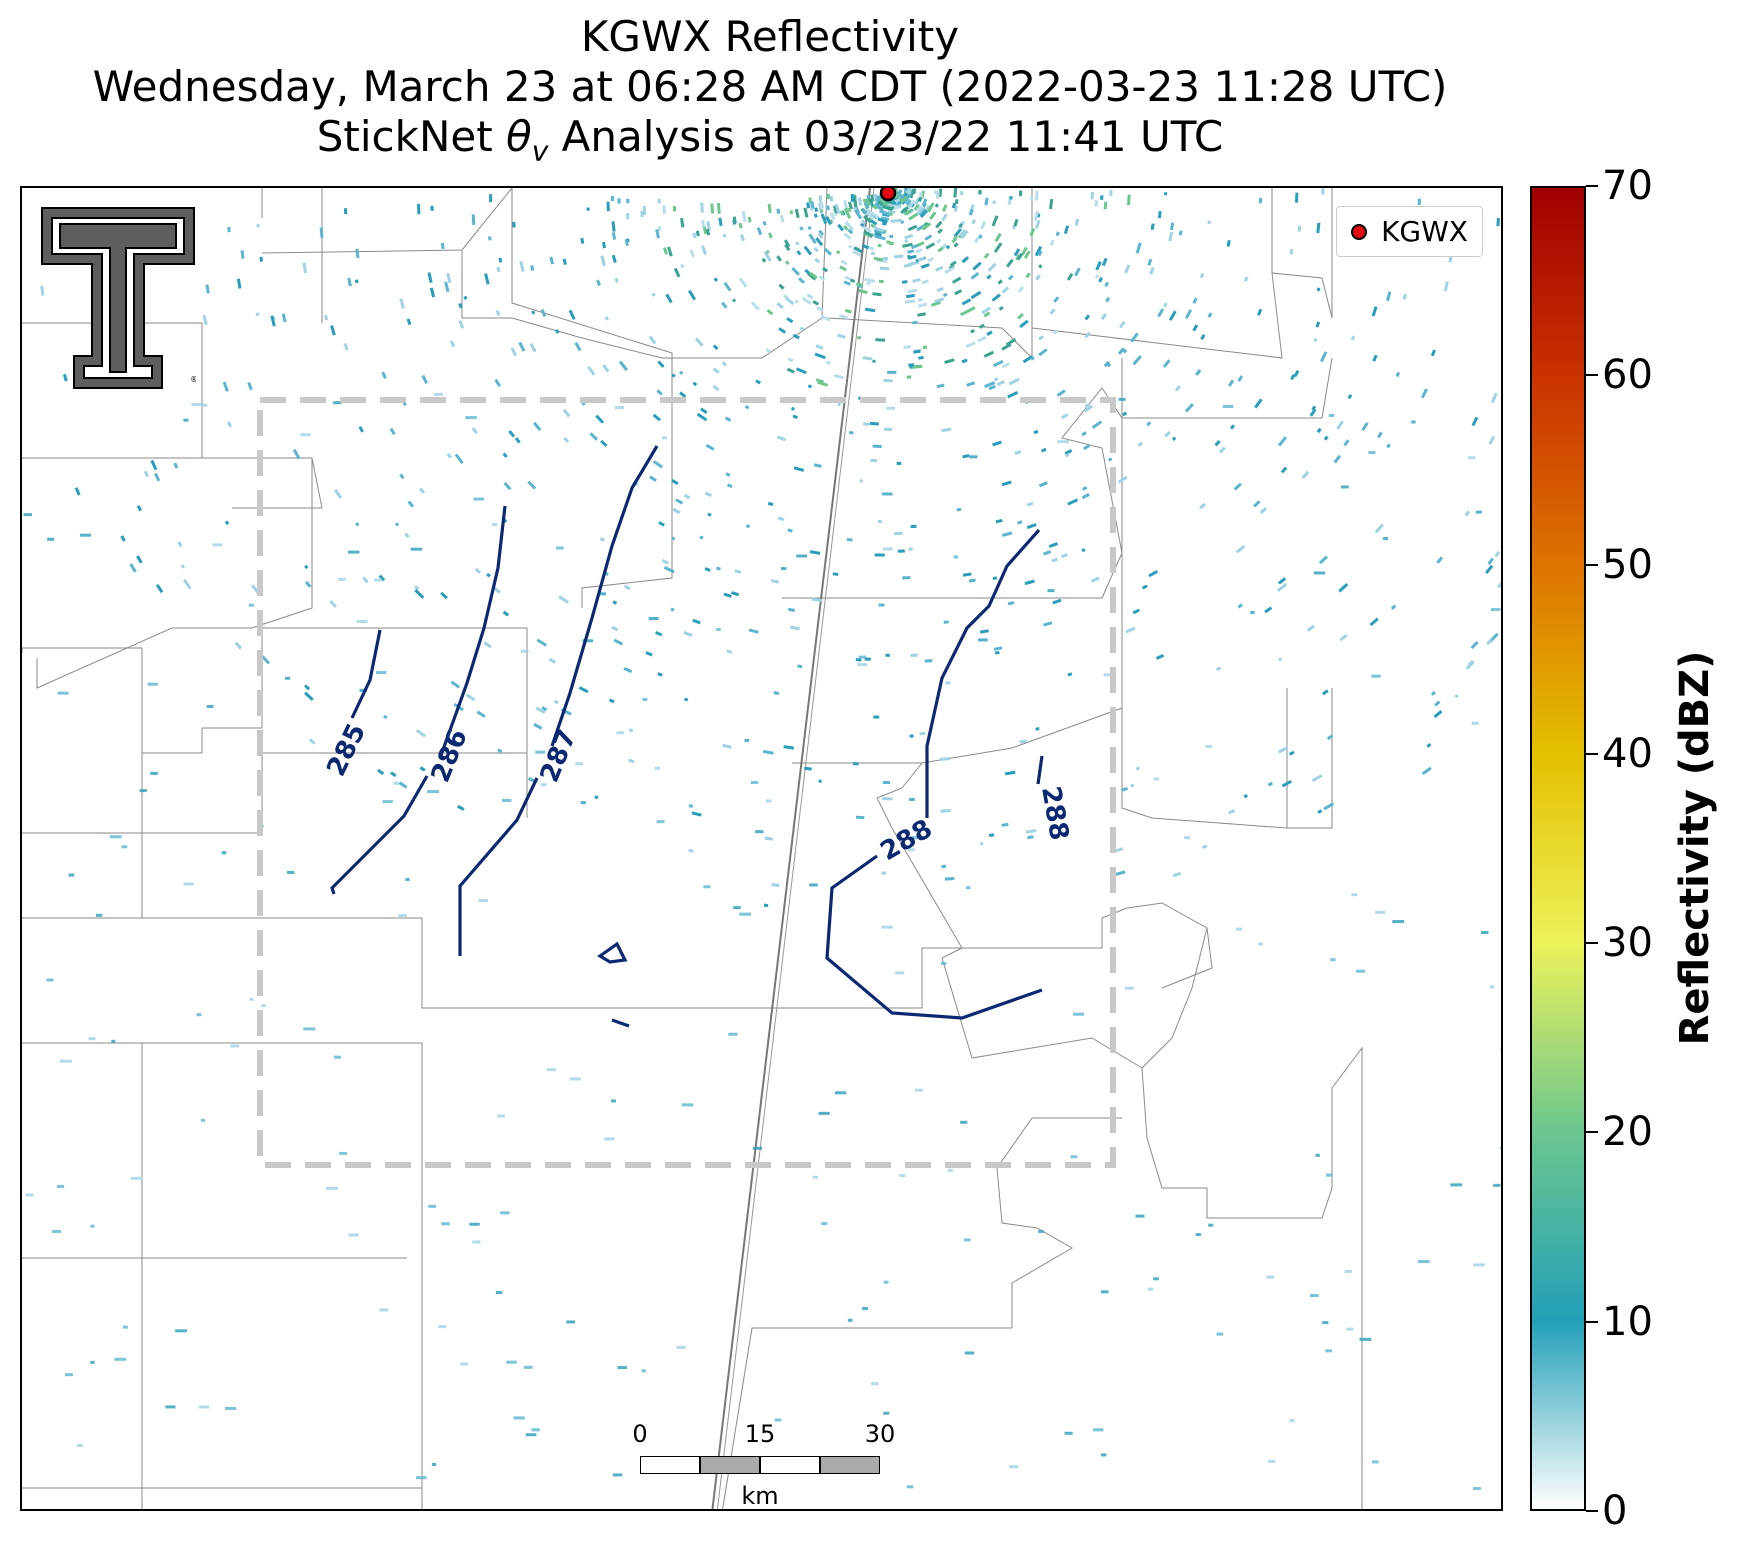 This screenshot has width=1738, height=1552. What do you see at coordinates (612, 952) in the screenshot?
I see `contour-small-closed` at bounding box center [612, 952].